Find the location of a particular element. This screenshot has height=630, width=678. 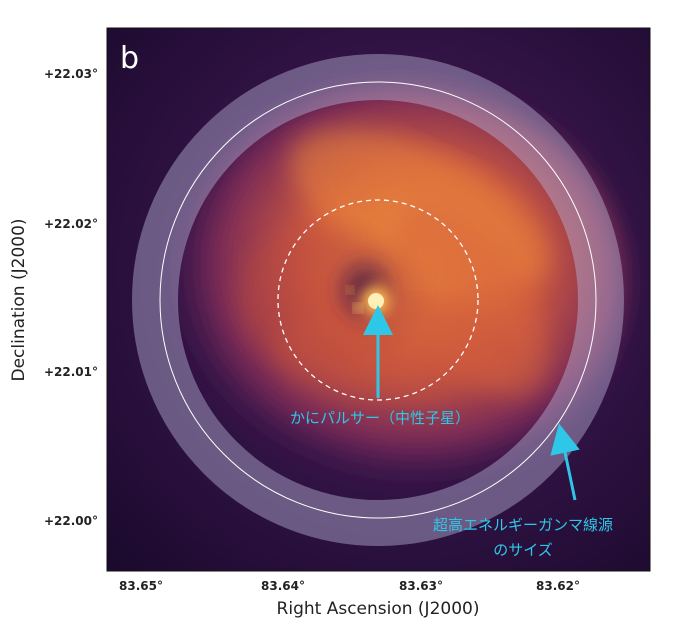

gamma-source-arrow is located at coordinates (565, 462).